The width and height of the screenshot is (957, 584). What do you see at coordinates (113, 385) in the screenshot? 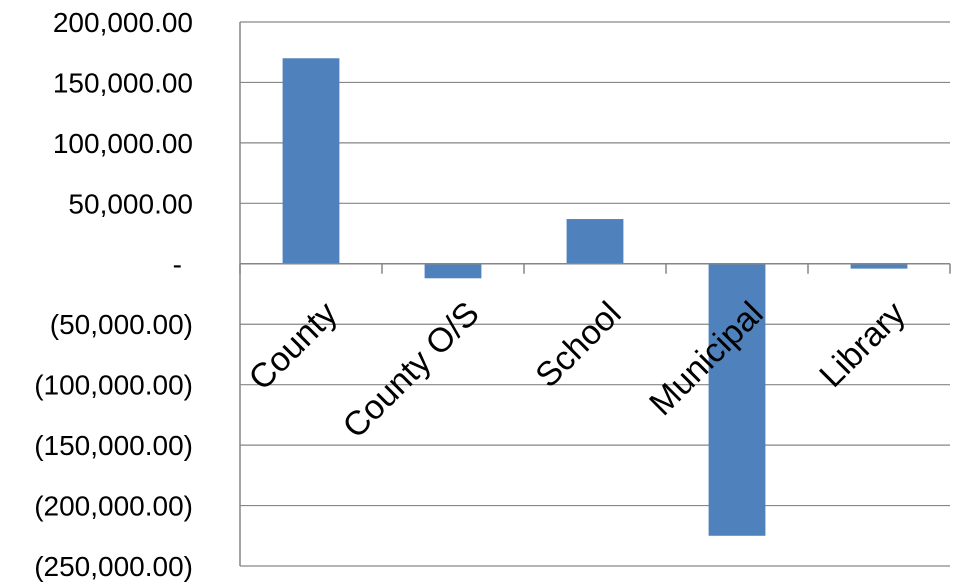
I see `y-tick-label: (100,000.00)` at bounding box center [113, 385].